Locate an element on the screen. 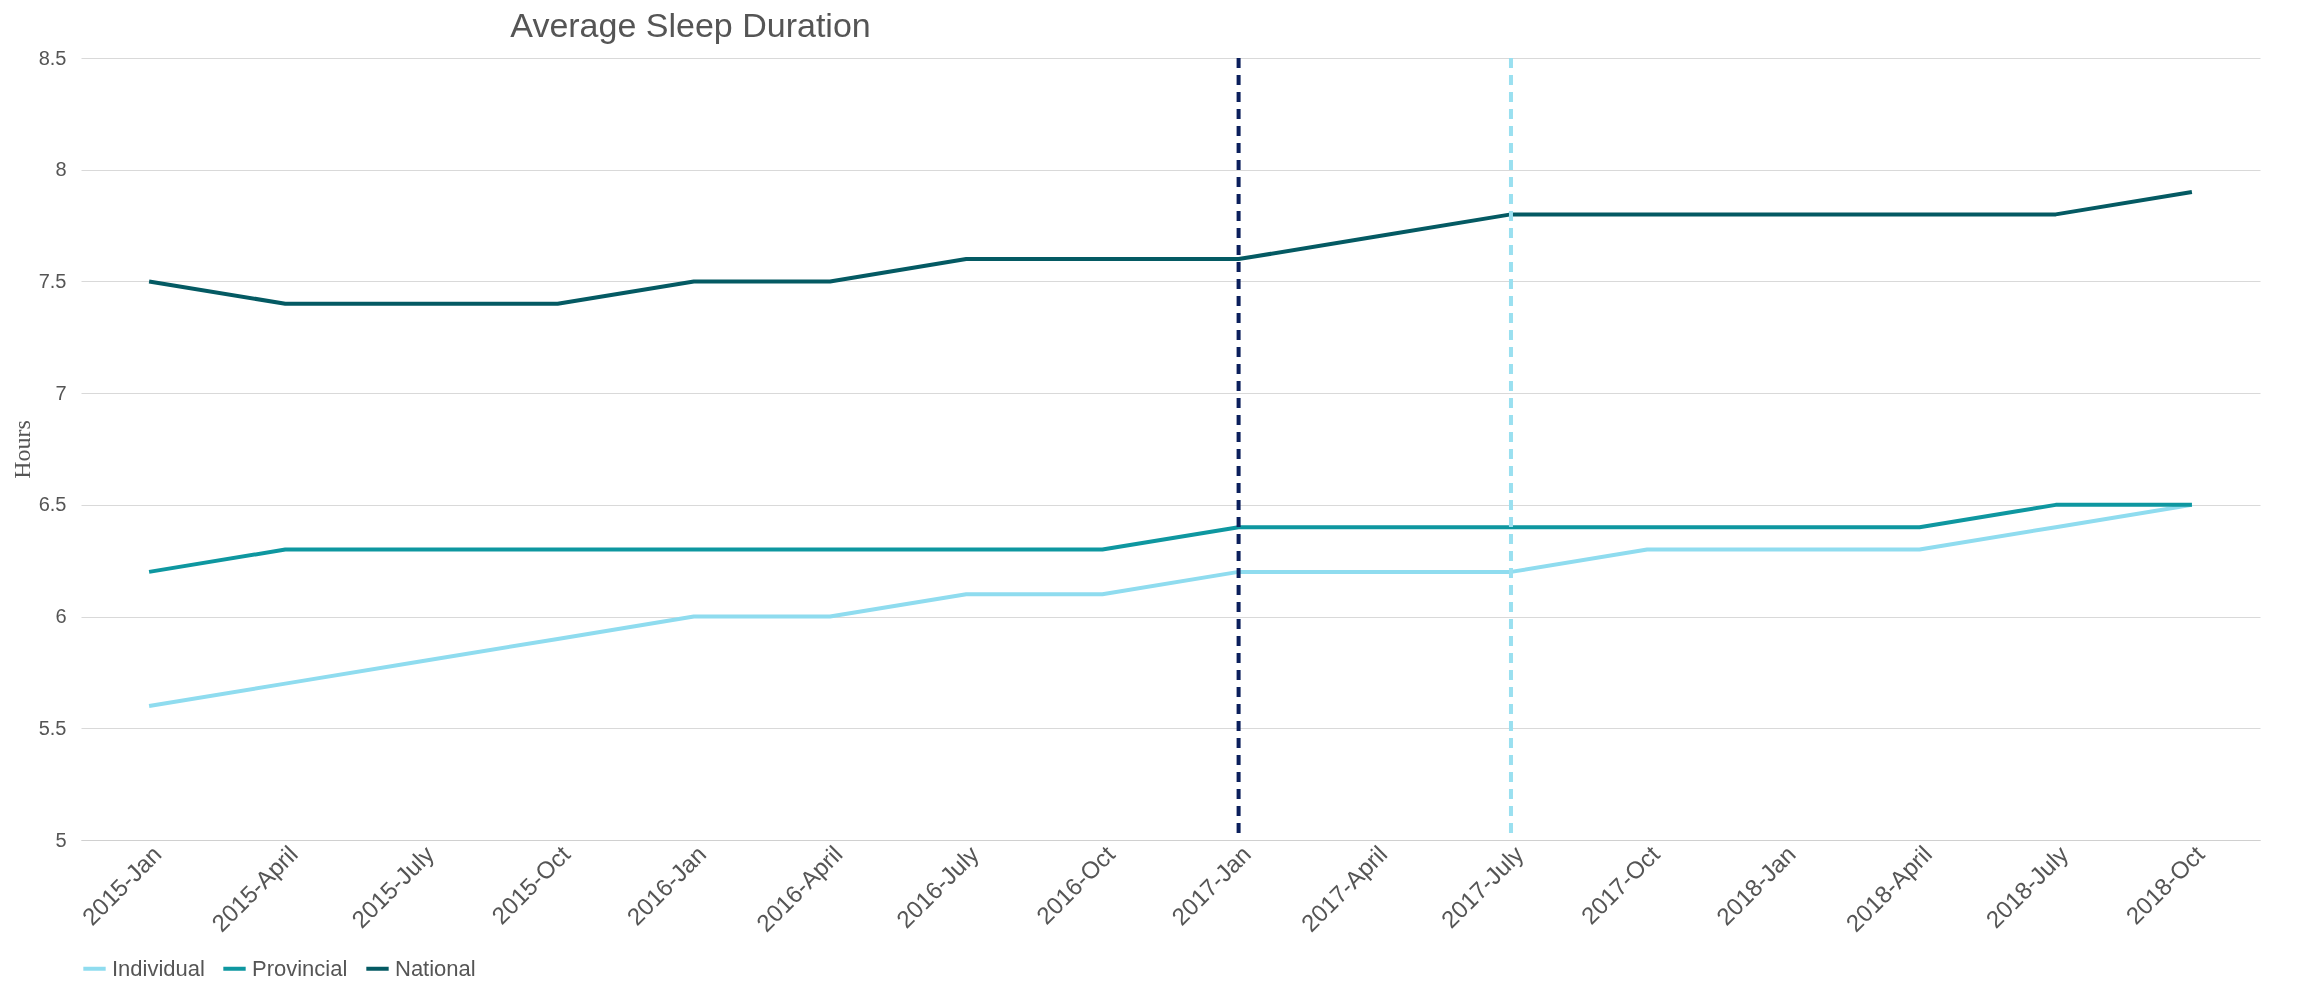 The width and height of the screenshot is (2318, 1004). y-axis-title: Hours is located at coordinates (21, 449).